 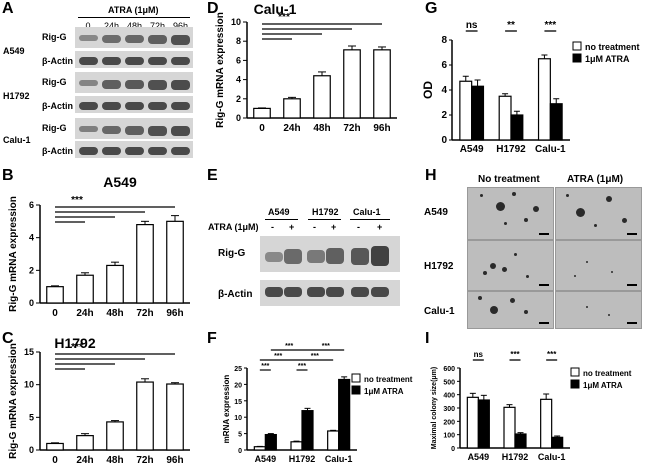 I want to click on chart-I-ytick-label: 0, so click(x=453, y=449).